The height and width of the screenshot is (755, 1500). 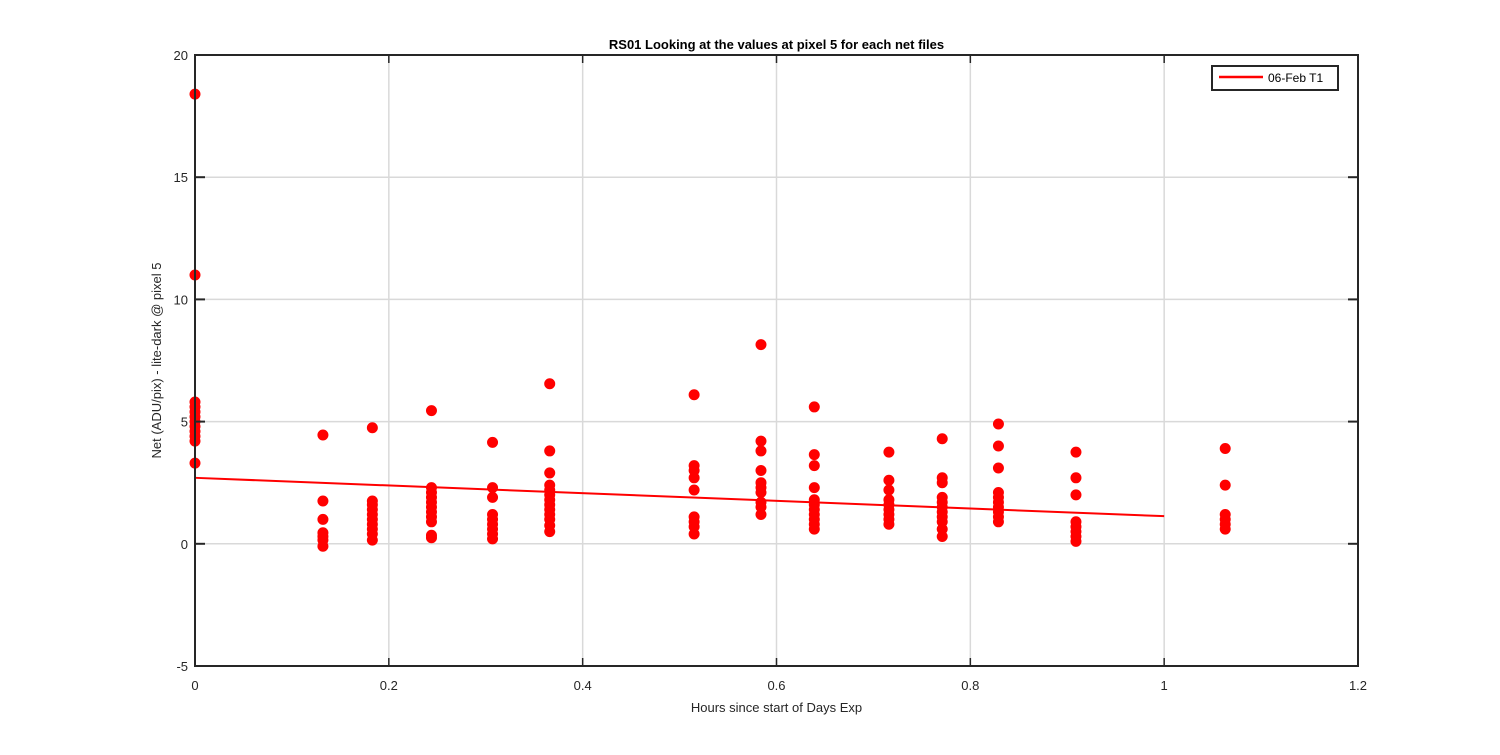 I want to click on x-tick-label: 0.2, so click(x=389, y=685).